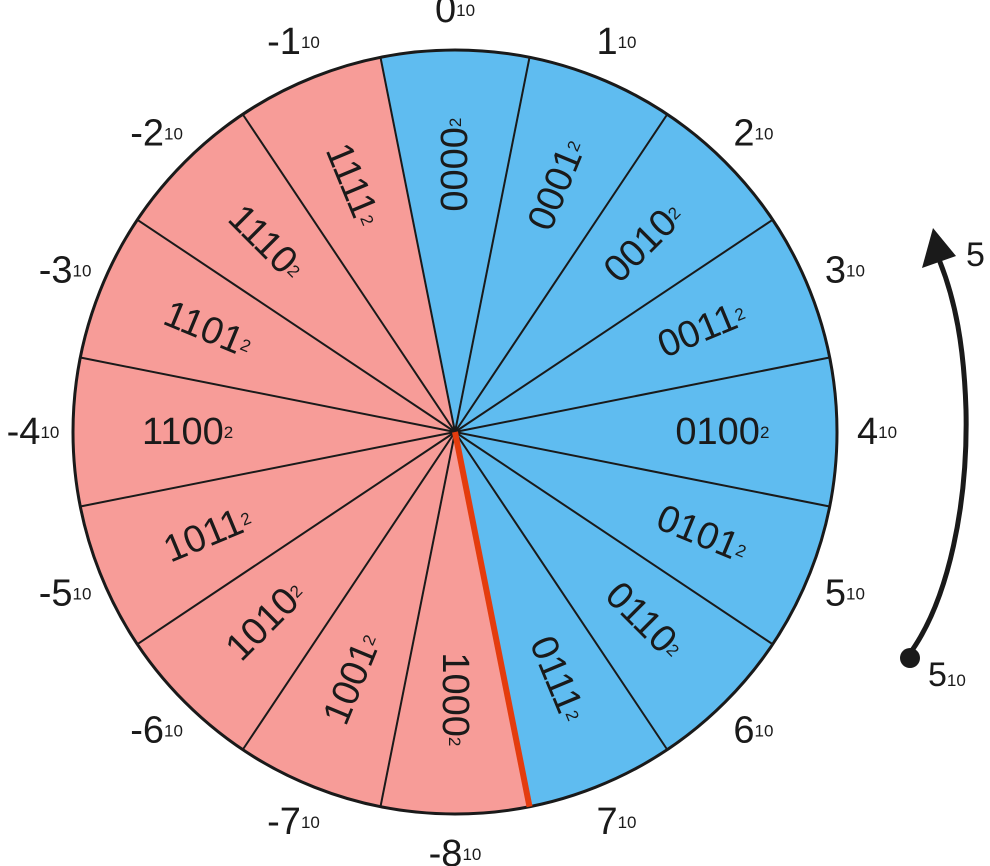 The height and width of the screenshot is (866, 990). Describe the element at coordinates (835, 593) in the screenshot. I see `decimal-value: 5` at that location.